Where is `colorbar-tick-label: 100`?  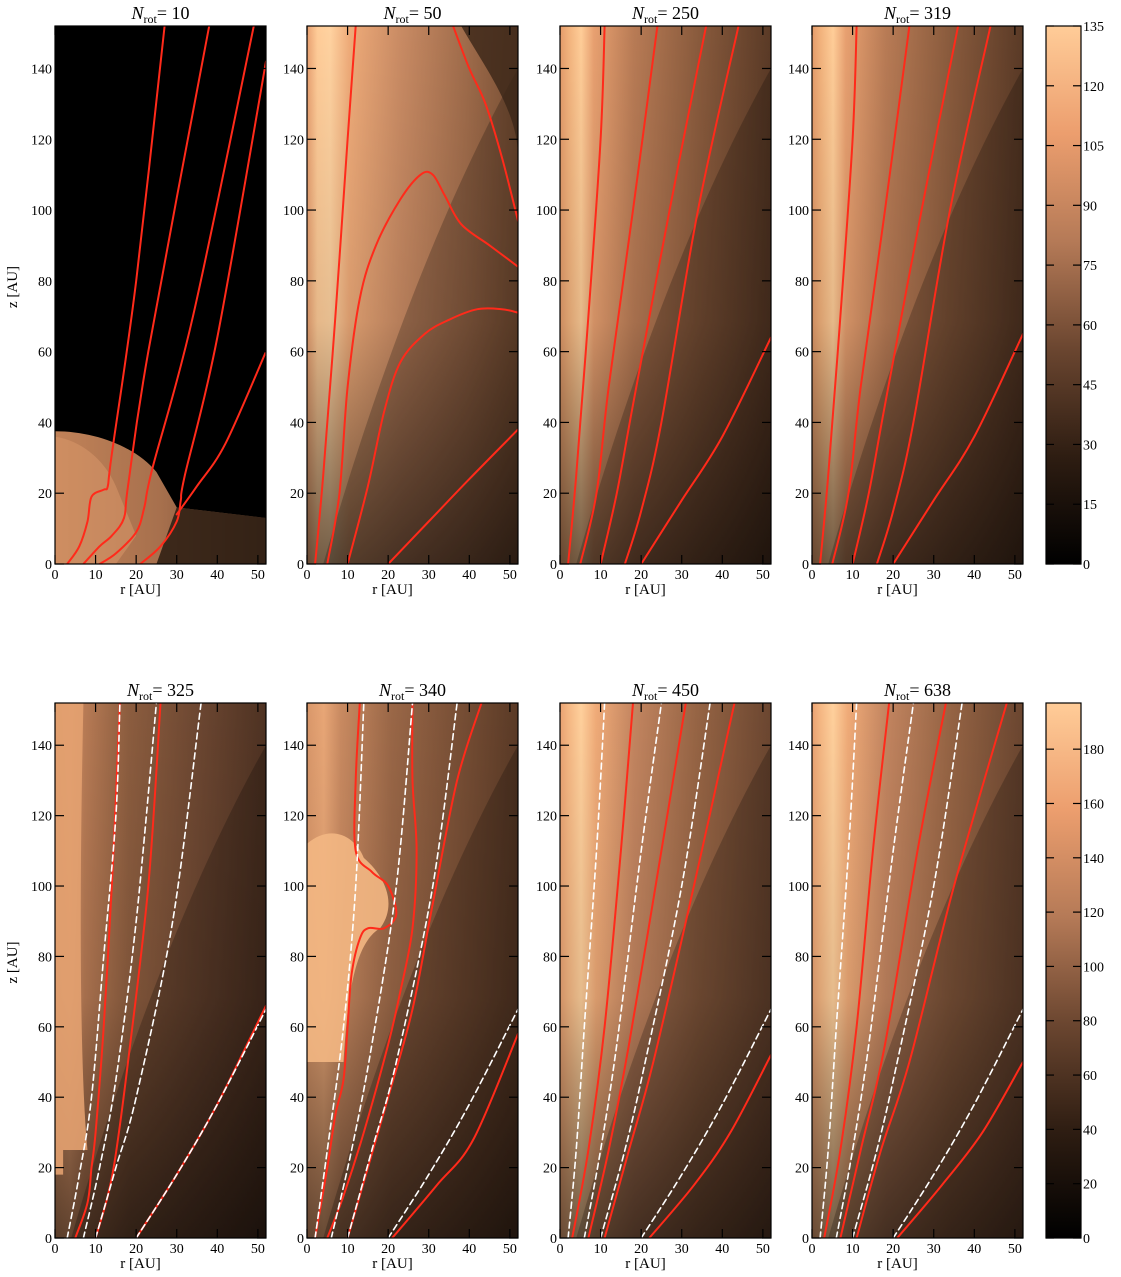 colorbar-tick-label: 100 is located at coordinates (1093, 967).